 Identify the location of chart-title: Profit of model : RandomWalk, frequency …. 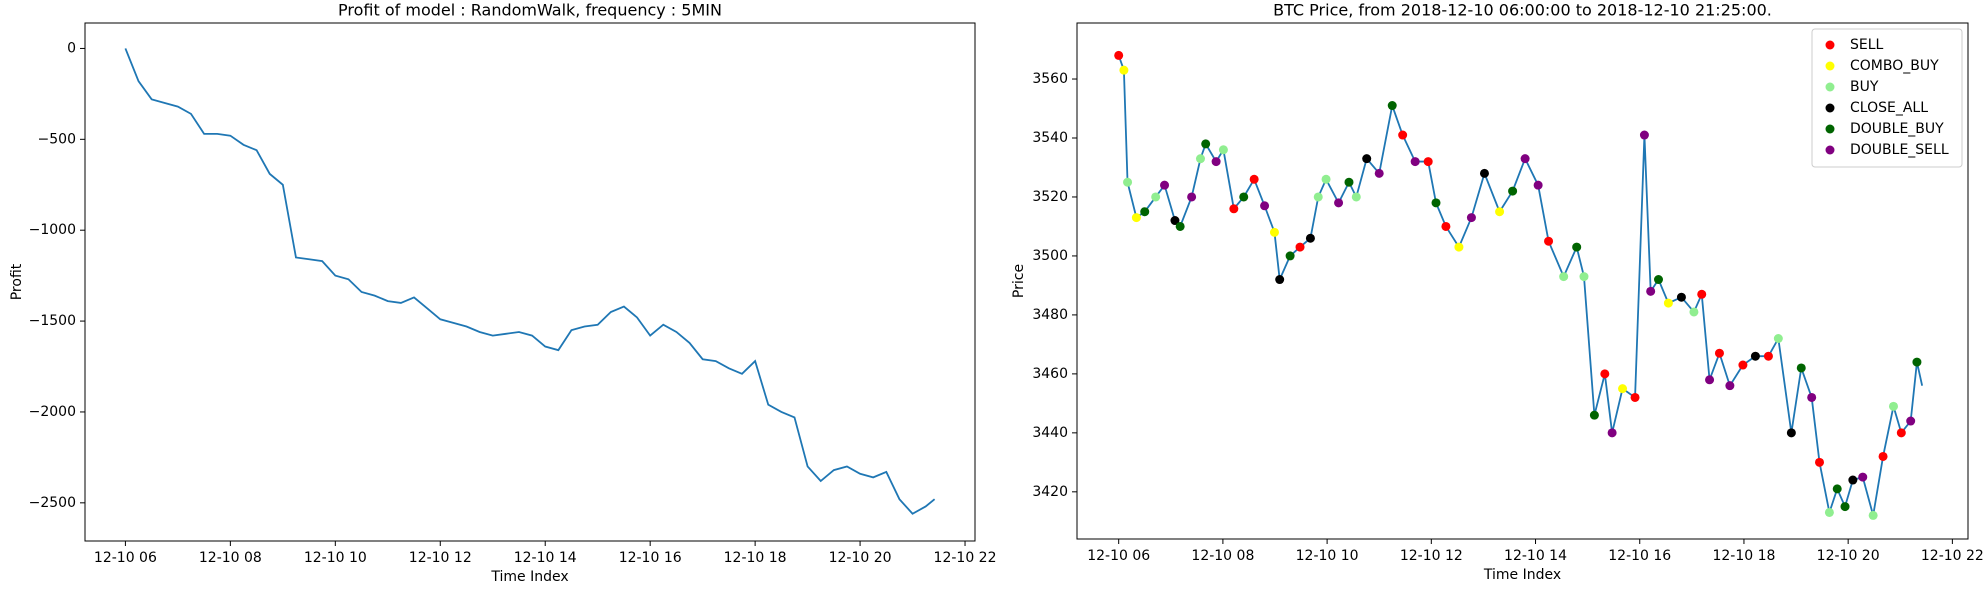
(530, 10).